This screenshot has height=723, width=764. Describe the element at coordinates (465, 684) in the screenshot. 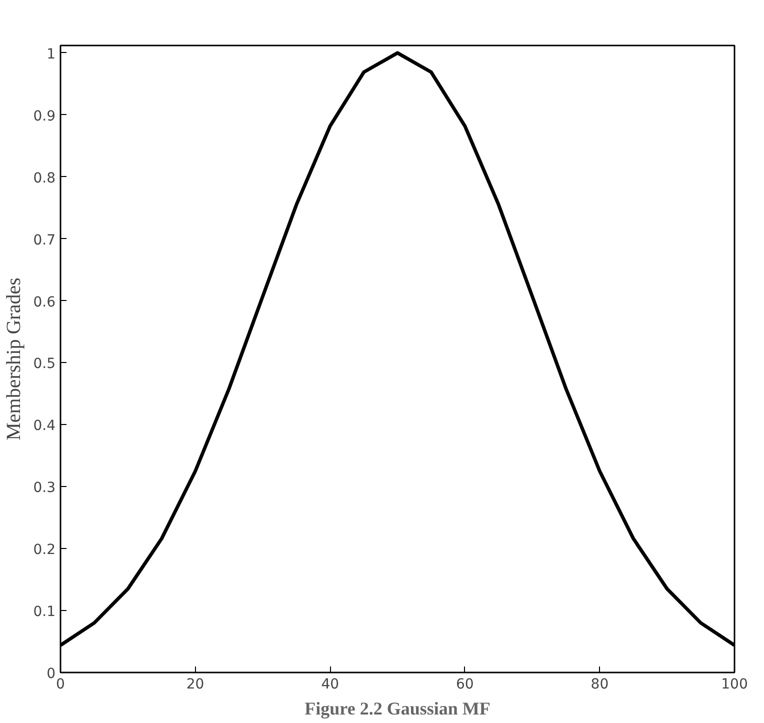

I see `x-tick-label: 60` at that location.